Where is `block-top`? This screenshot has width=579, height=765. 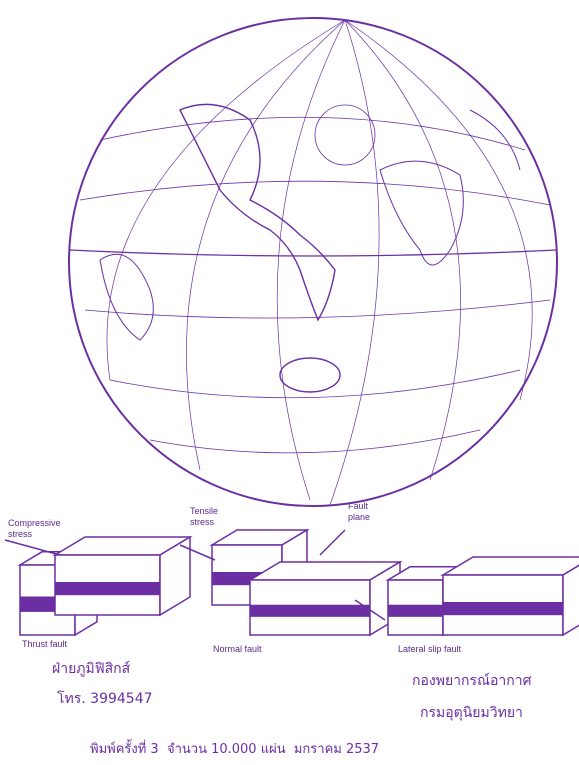 block-top is located at coordinates (509, 566).